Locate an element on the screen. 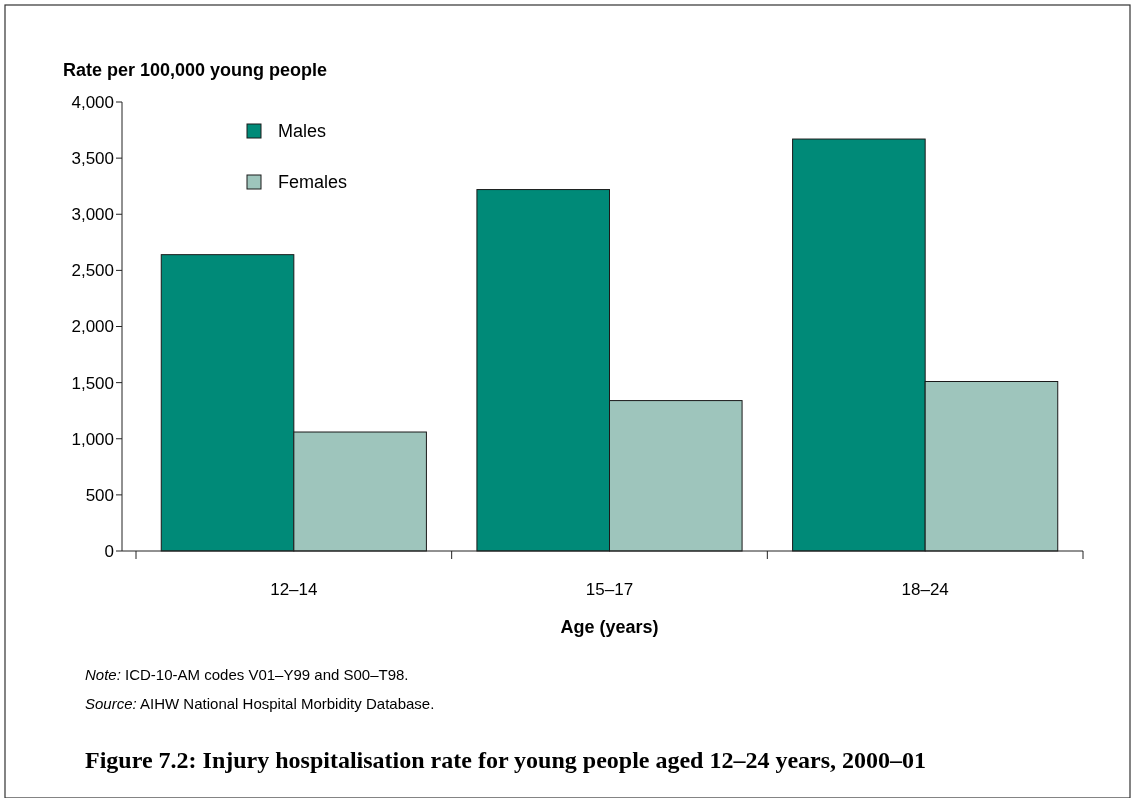 The height and width of the screenshot is (798, 1134). x-axis-title: Age (years) is located at coordinates (609, 627).